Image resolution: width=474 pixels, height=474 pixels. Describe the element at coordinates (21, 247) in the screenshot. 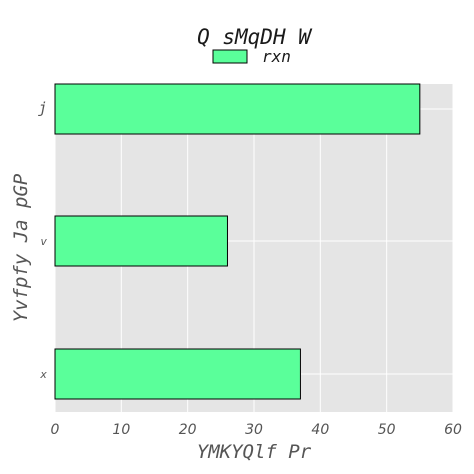

I see `y-axis-label: Yvfpfy Ja pGP` at that location.